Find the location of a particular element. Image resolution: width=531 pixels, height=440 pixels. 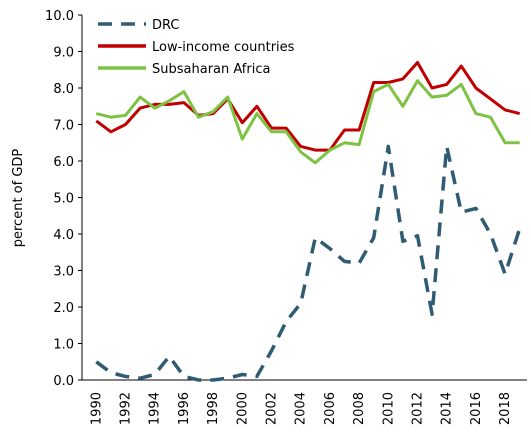

legend-label: Subsaharan Africa is located at coordinates (211, 69).